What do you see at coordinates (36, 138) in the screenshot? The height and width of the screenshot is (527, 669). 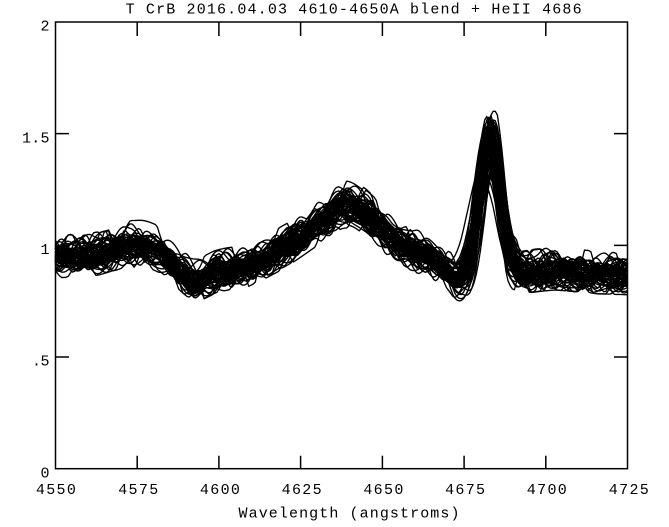 I see `svg-text: 1.5` at bounding box center [36, 138].